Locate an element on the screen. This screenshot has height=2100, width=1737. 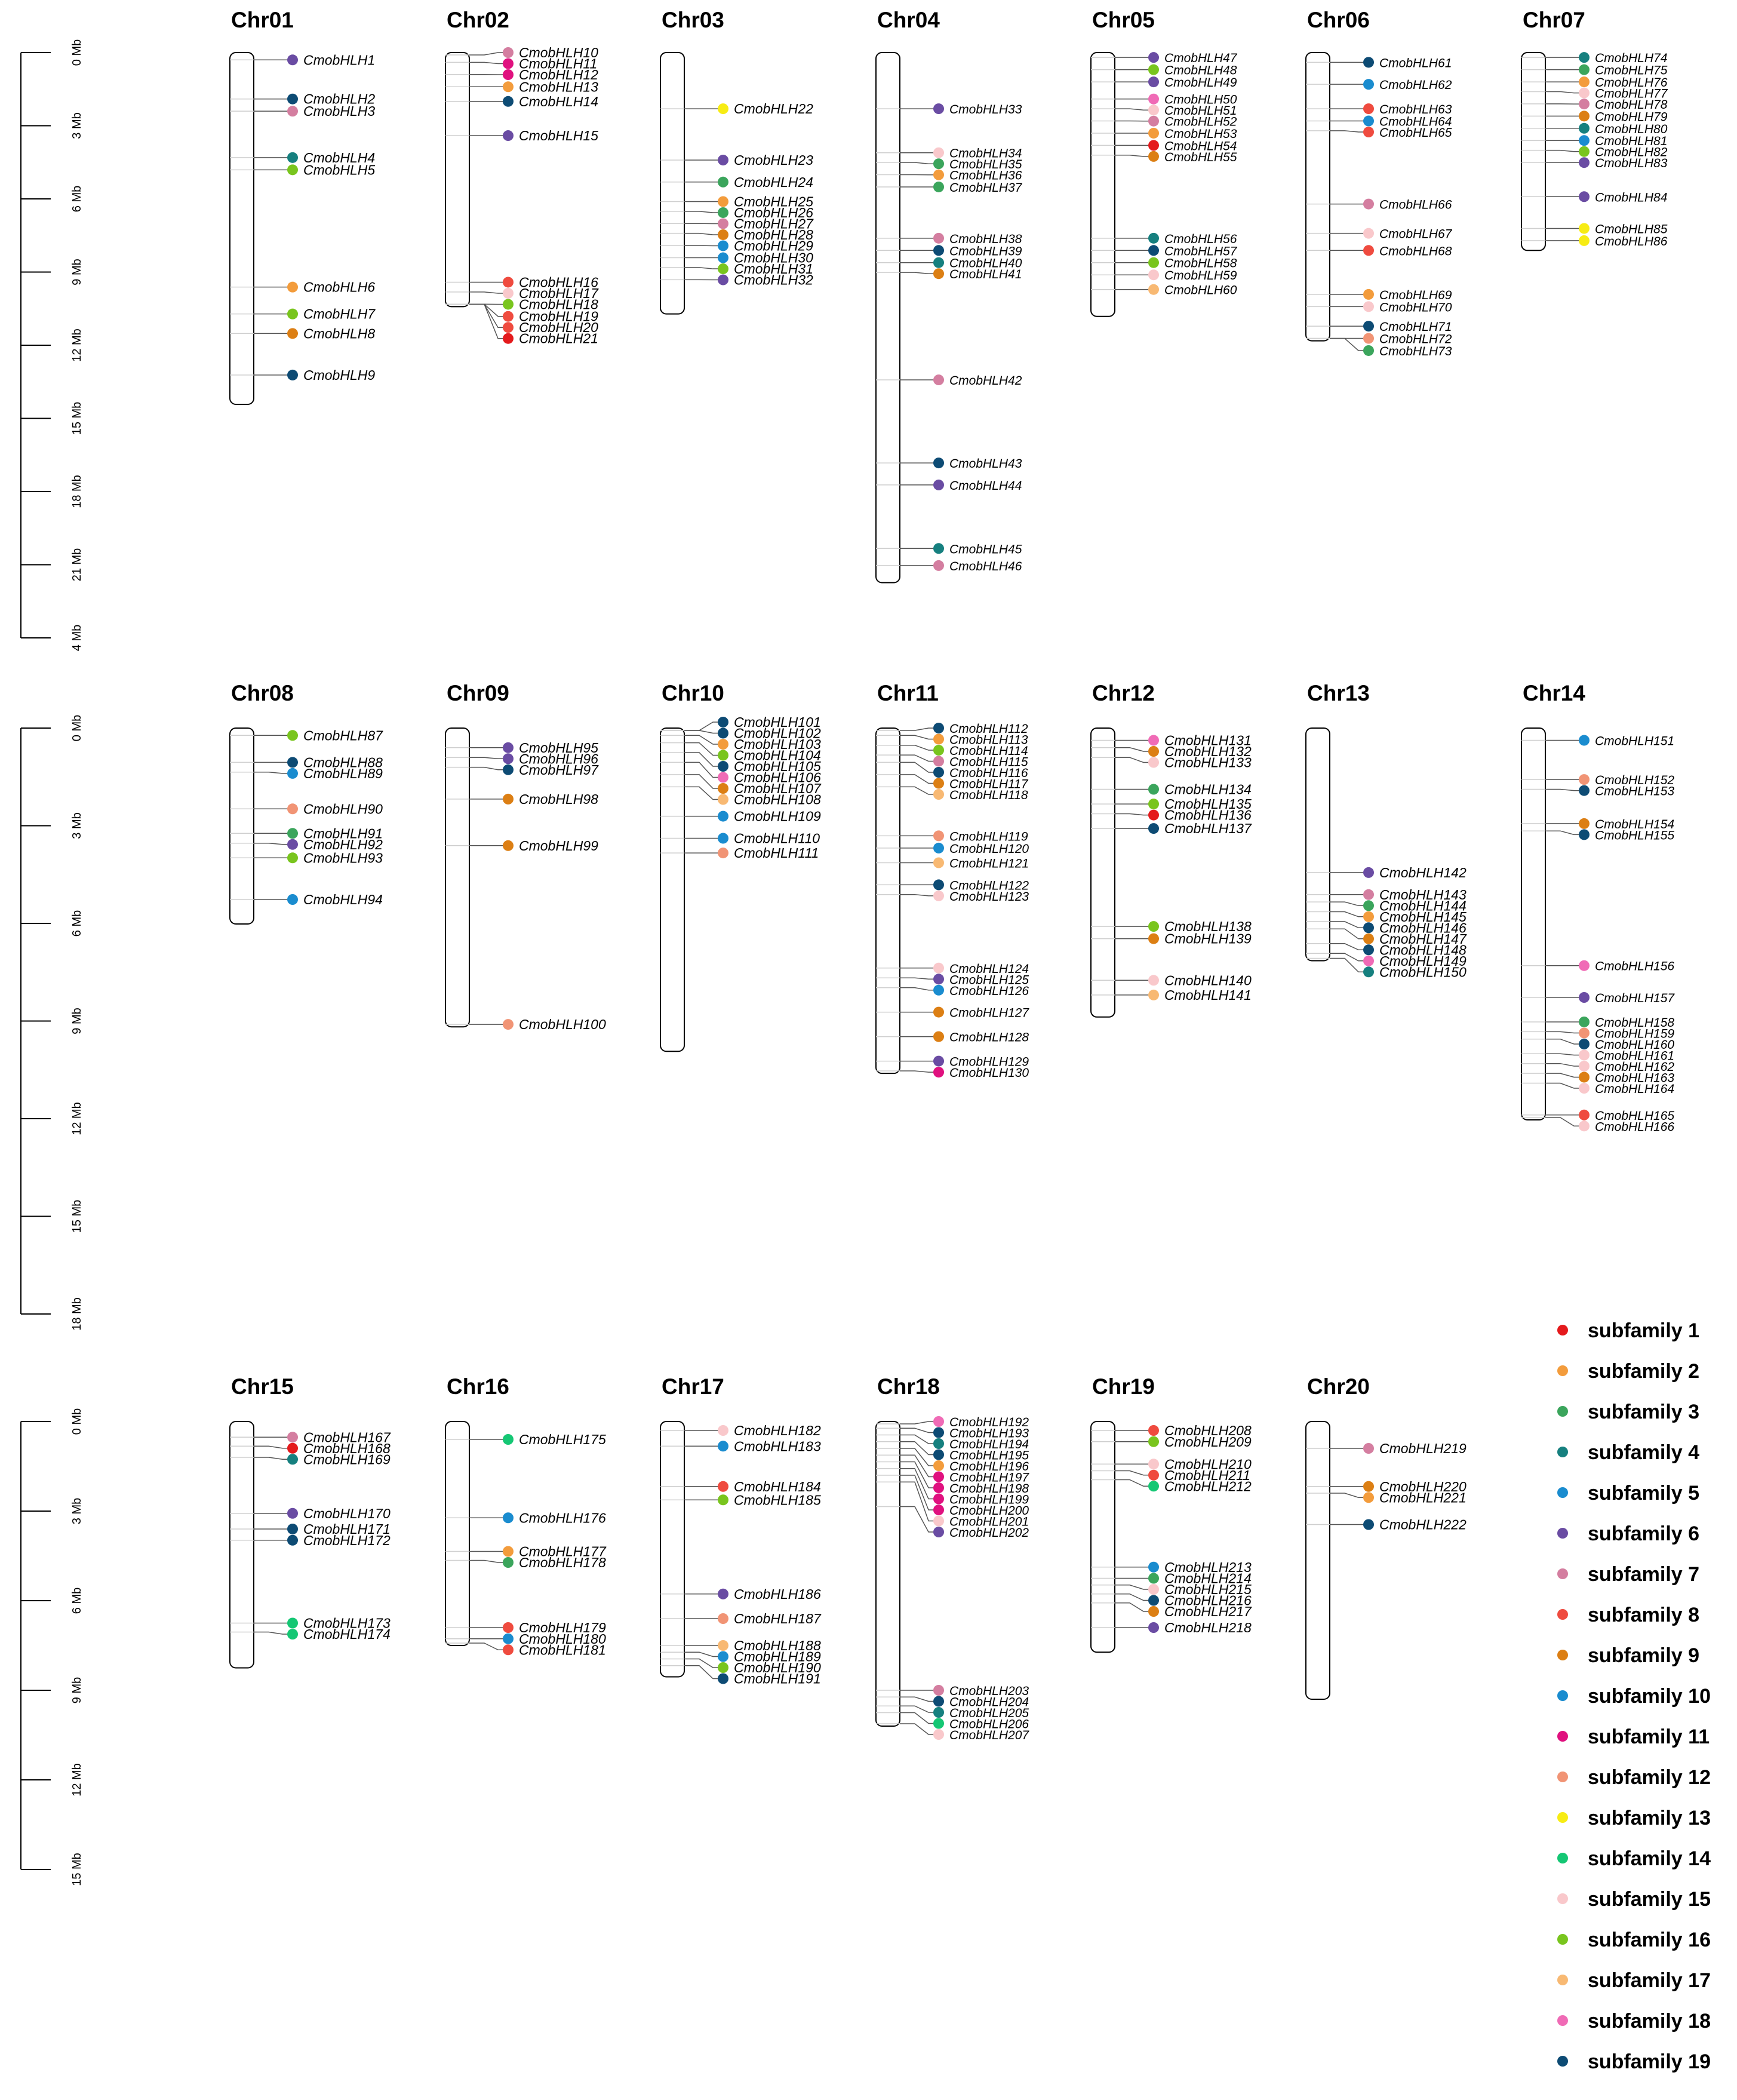
gene-label: CmobHLH12 is located at coordinates (558, 74).